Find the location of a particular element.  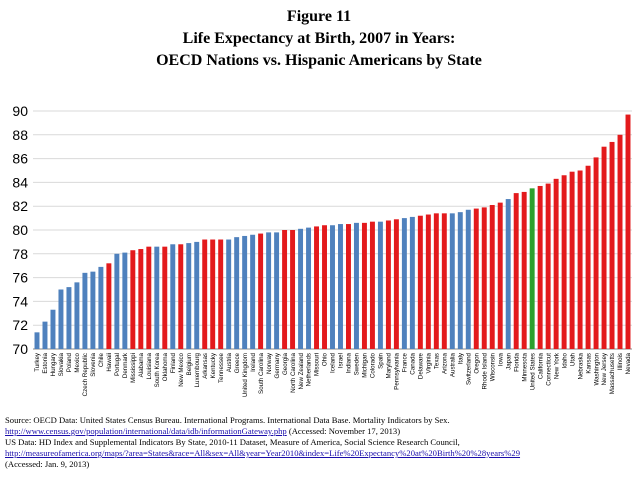

x-tick-label: Arizona is located at coordinates (445, 363).